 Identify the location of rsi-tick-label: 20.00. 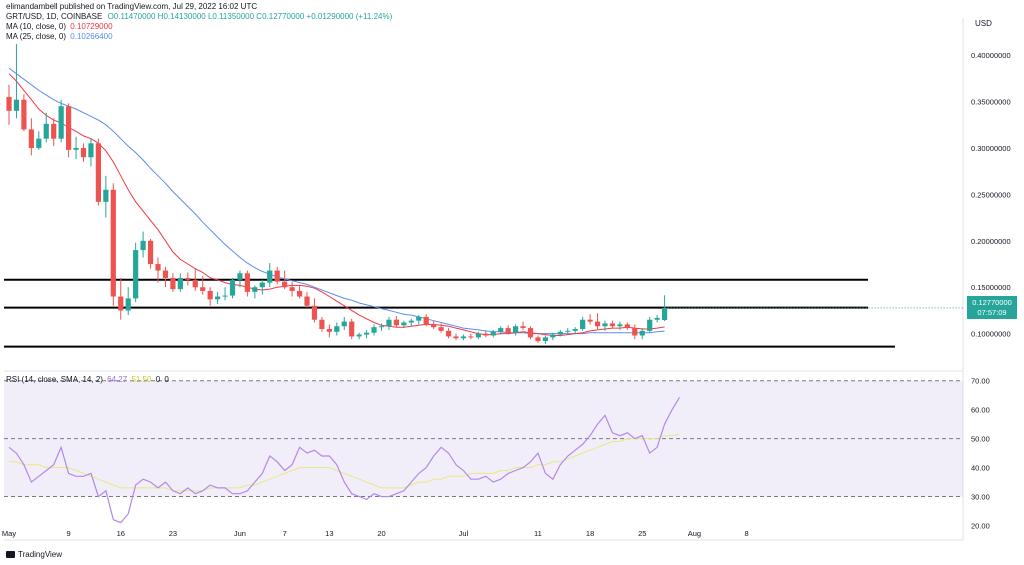
(980, 526).